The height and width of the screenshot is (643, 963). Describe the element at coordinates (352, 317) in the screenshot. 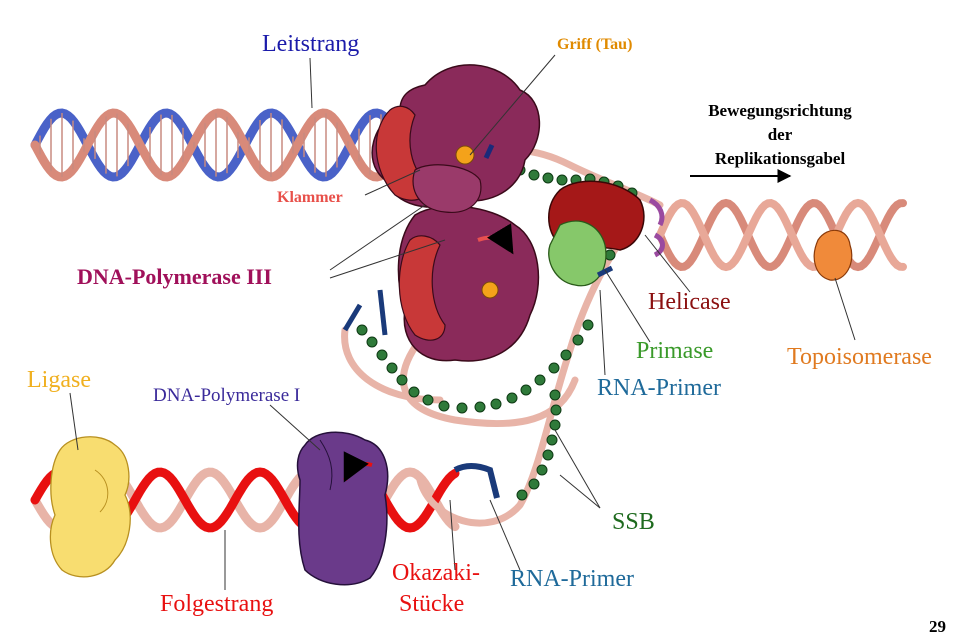

I see `rna-primer-loop` at that location.